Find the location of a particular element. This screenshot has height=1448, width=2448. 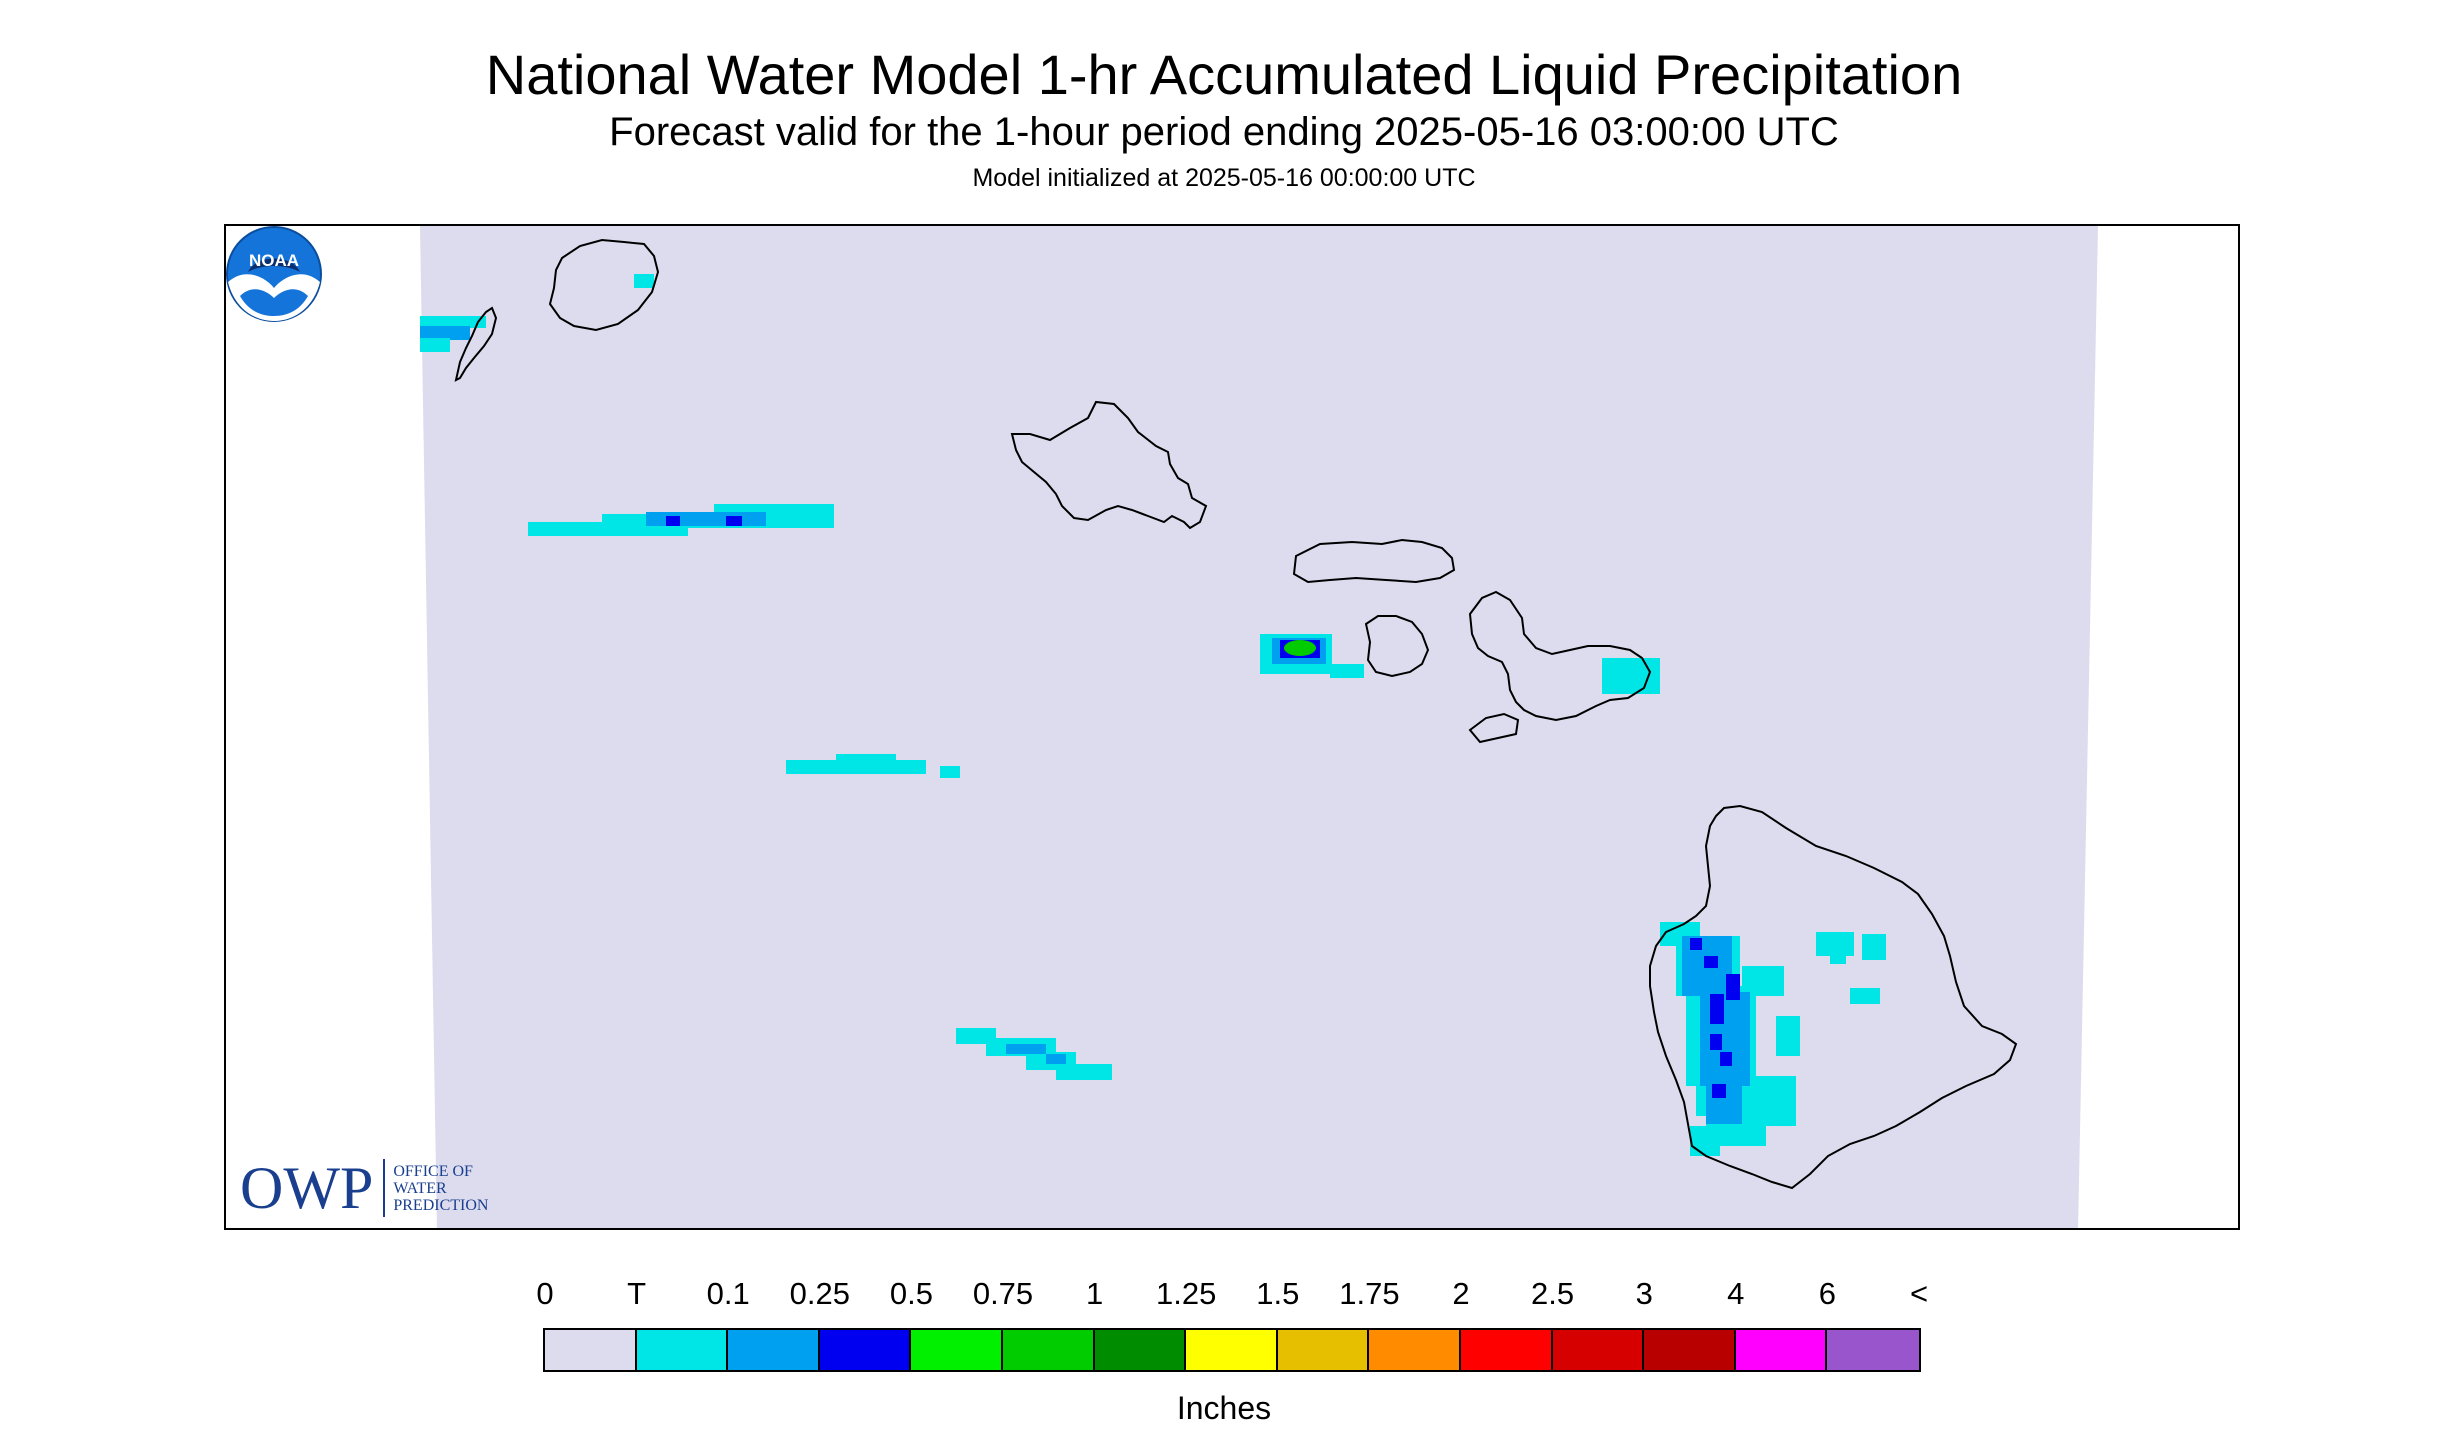

owp-logo-letters: OWP is located at coordinates (307, 1187).